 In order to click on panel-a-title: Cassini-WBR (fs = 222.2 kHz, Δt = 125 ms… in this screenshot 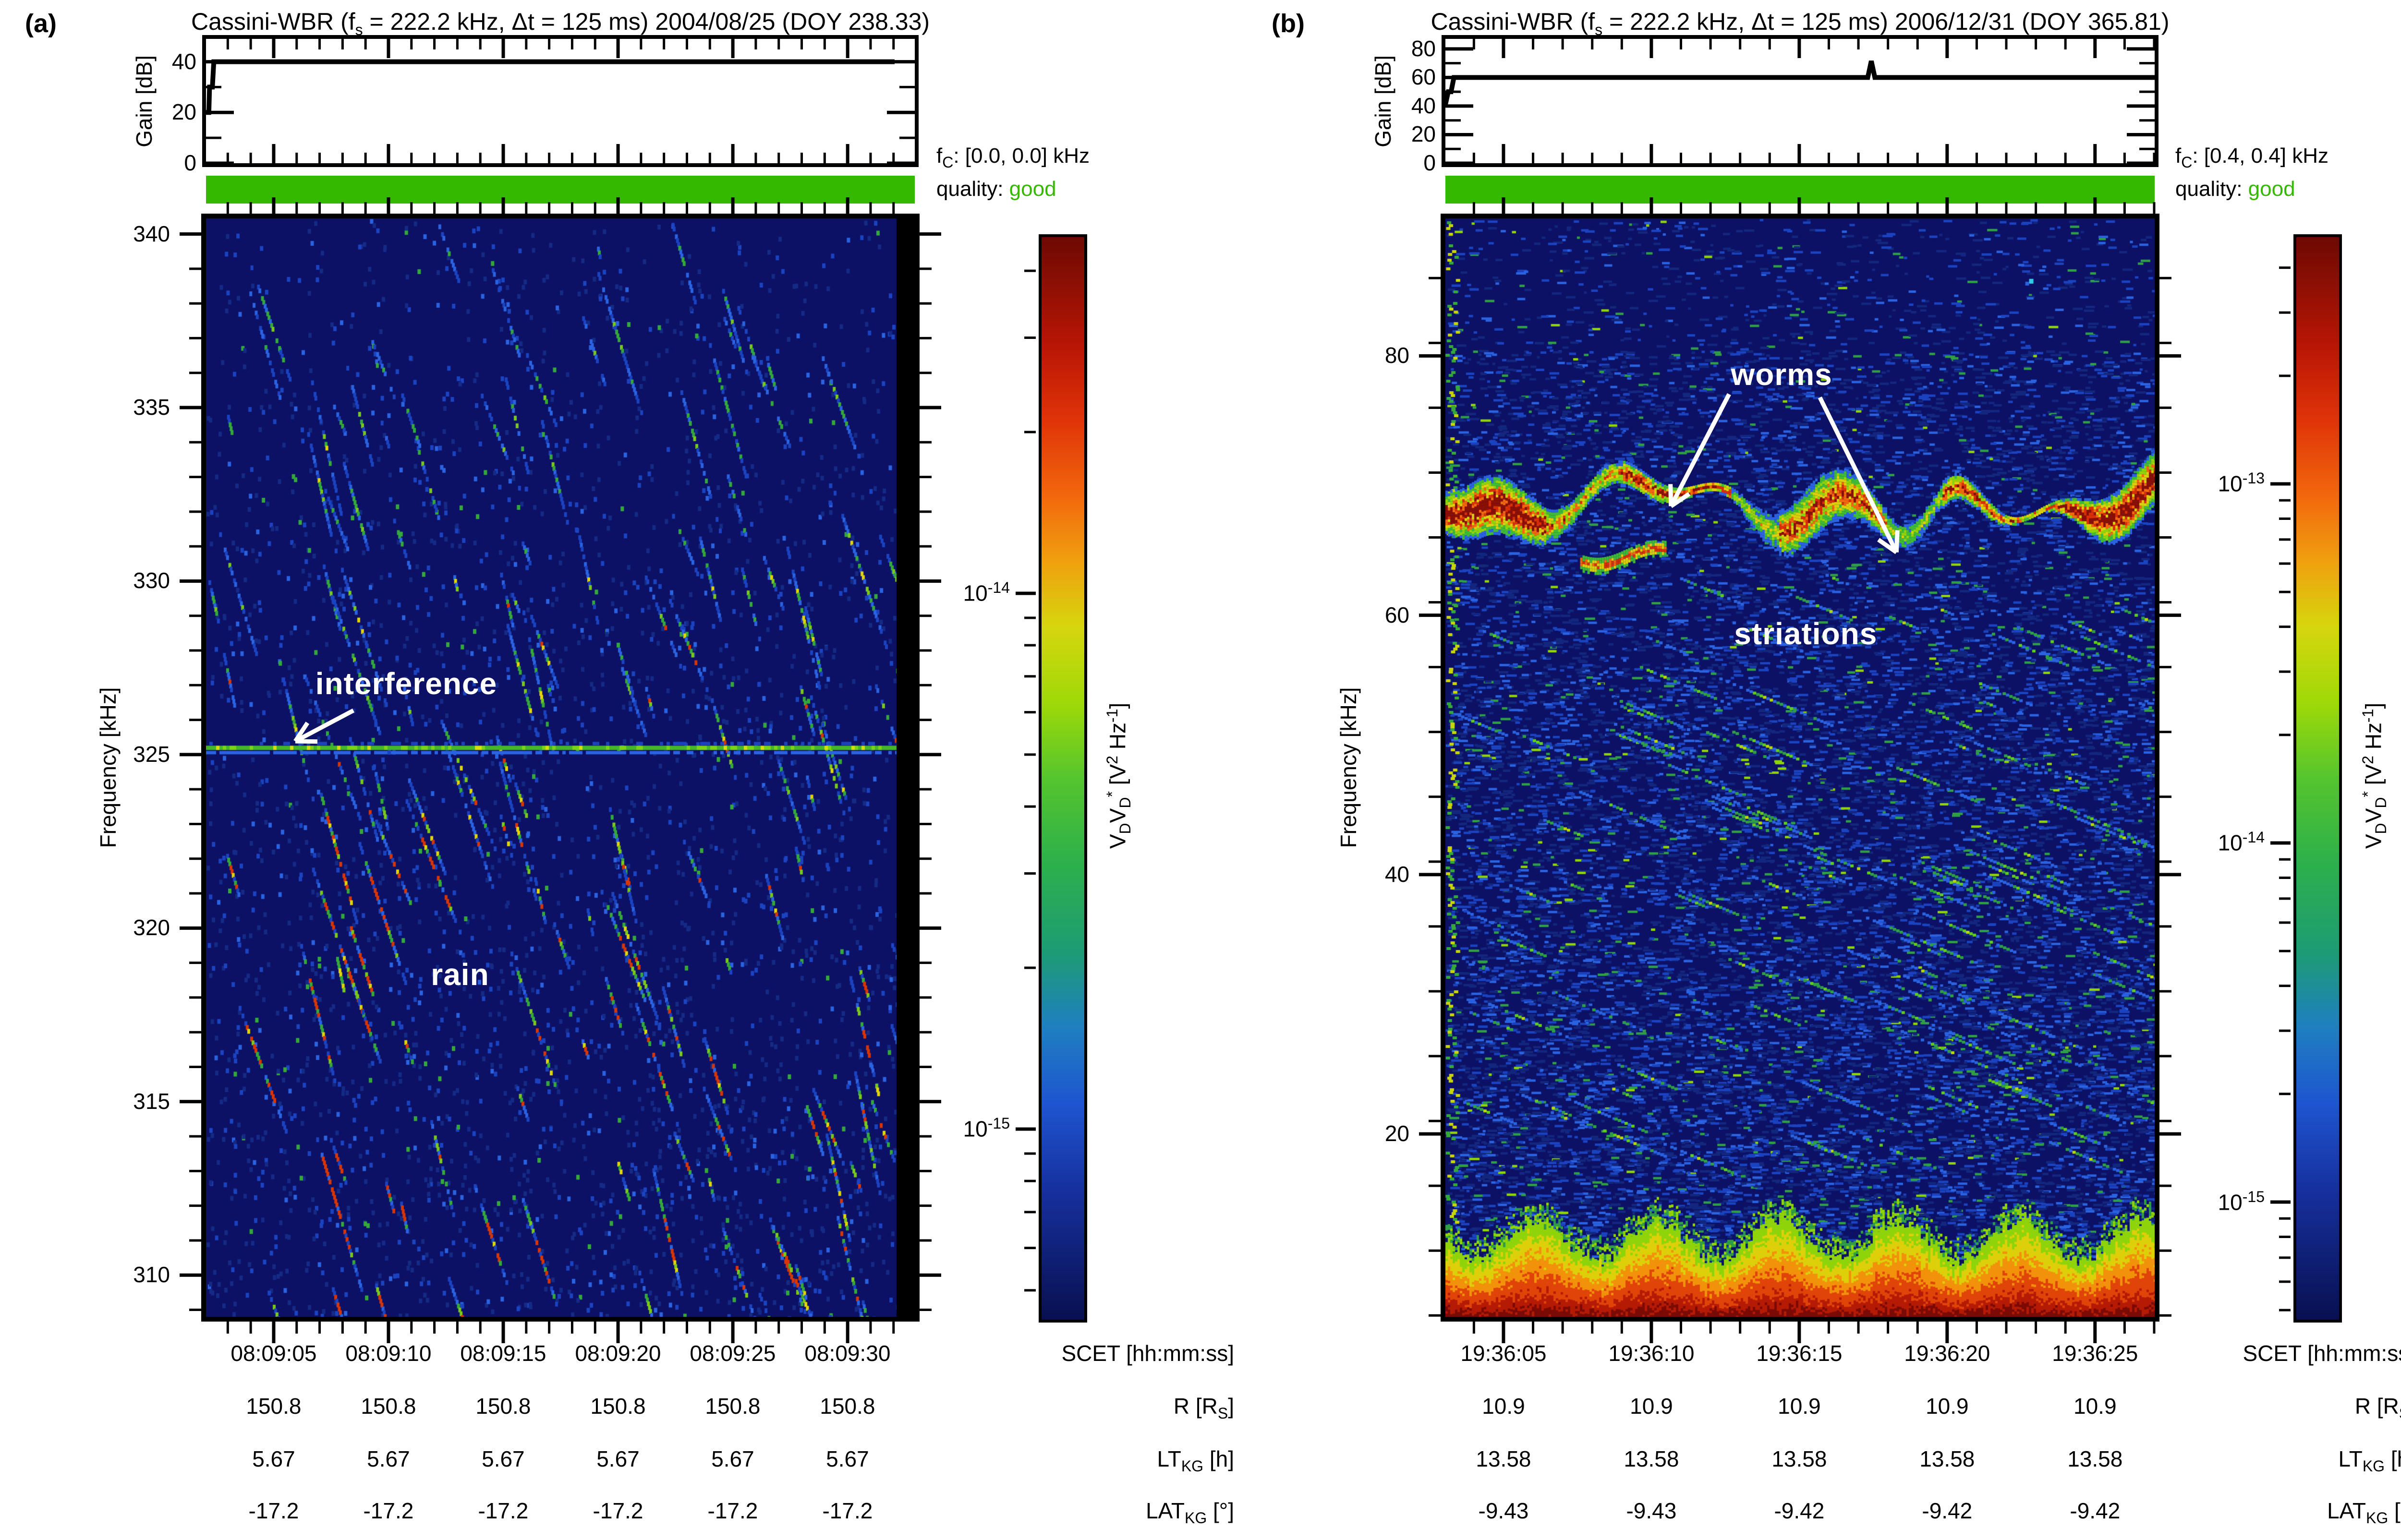, I will do `click(560, 23)`.